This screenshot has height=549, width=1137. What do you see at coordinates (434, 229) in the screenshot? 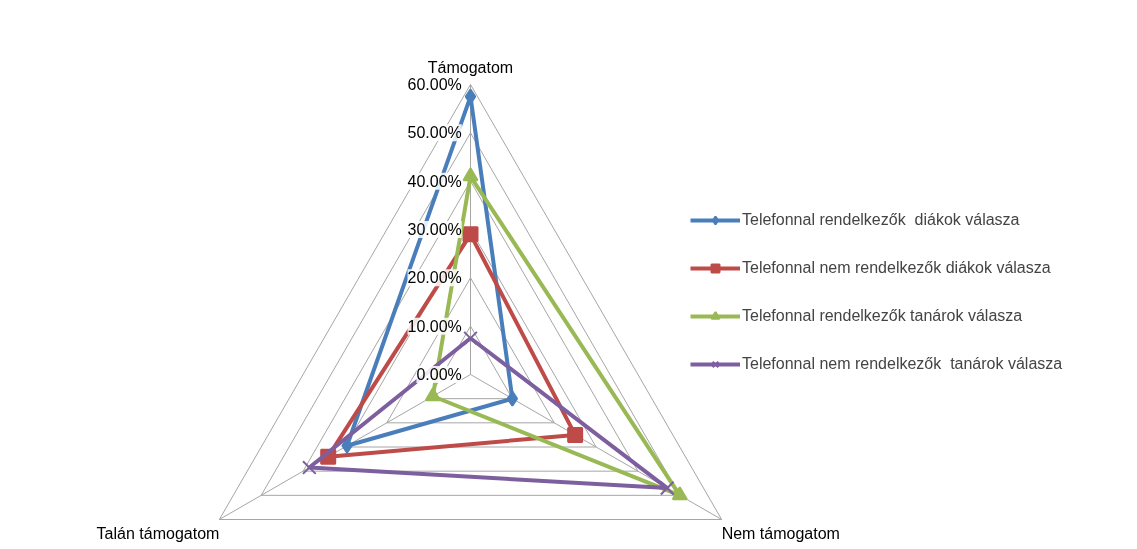
I see `y-tick-label: 30.00%` at bounding box center [434, 229].